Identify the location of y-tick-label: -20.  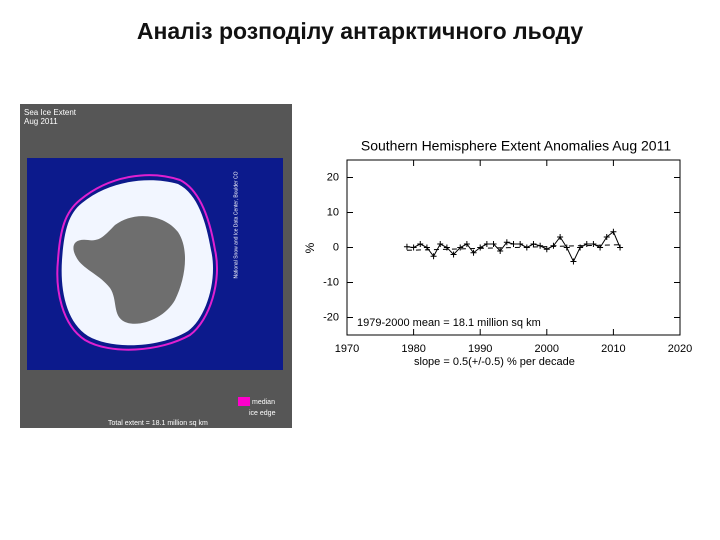
(331, 317).